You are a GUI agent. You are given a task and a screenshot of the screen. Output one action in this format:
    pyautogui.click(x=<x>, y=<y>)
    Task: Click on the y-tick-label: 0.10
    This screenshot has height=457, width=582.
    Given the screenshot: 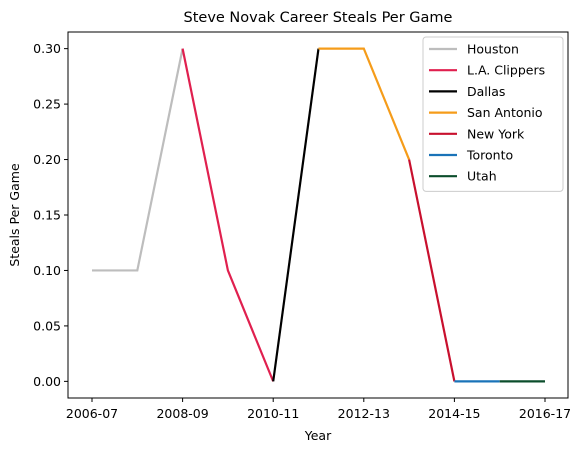 What is the action you would take?
    pyautogui.click(x=47, y=270)
    